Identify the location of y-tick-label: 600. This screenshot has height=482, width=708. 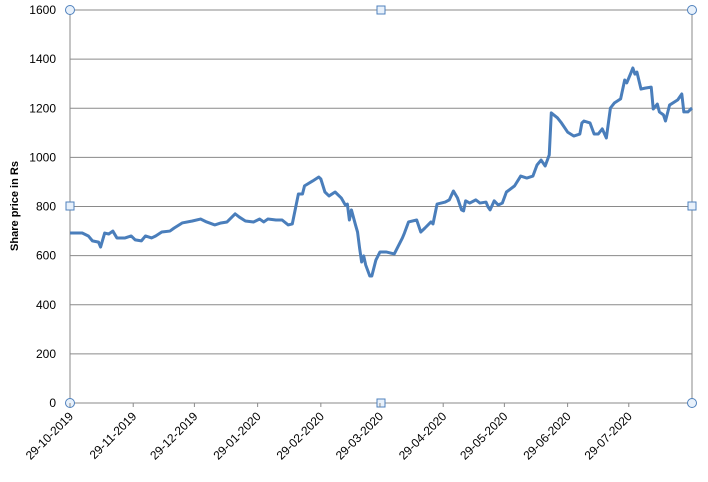
(46, 256).